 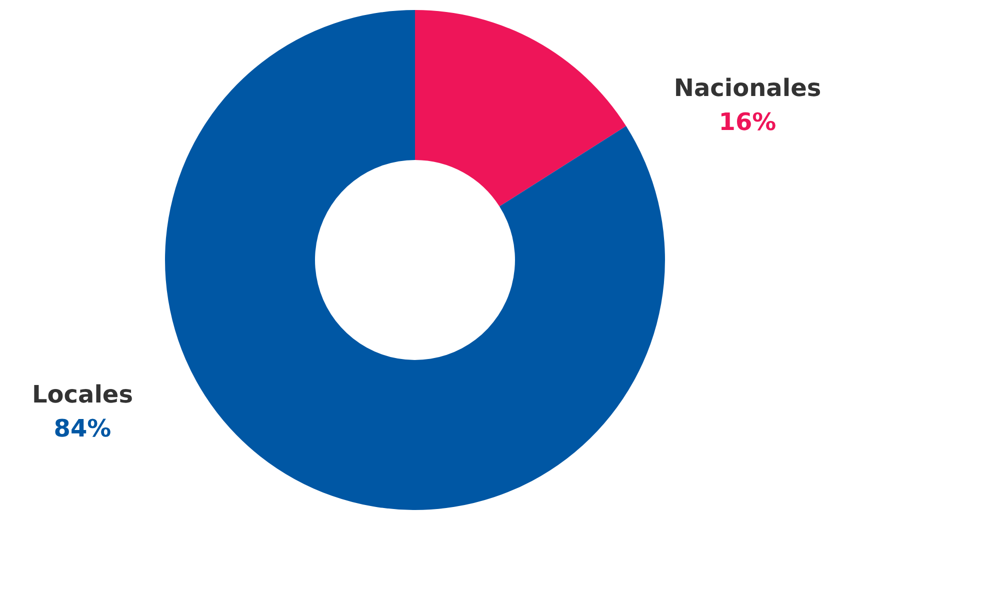 I want to click on slice-label: Locales, so click(x=82, y=394).